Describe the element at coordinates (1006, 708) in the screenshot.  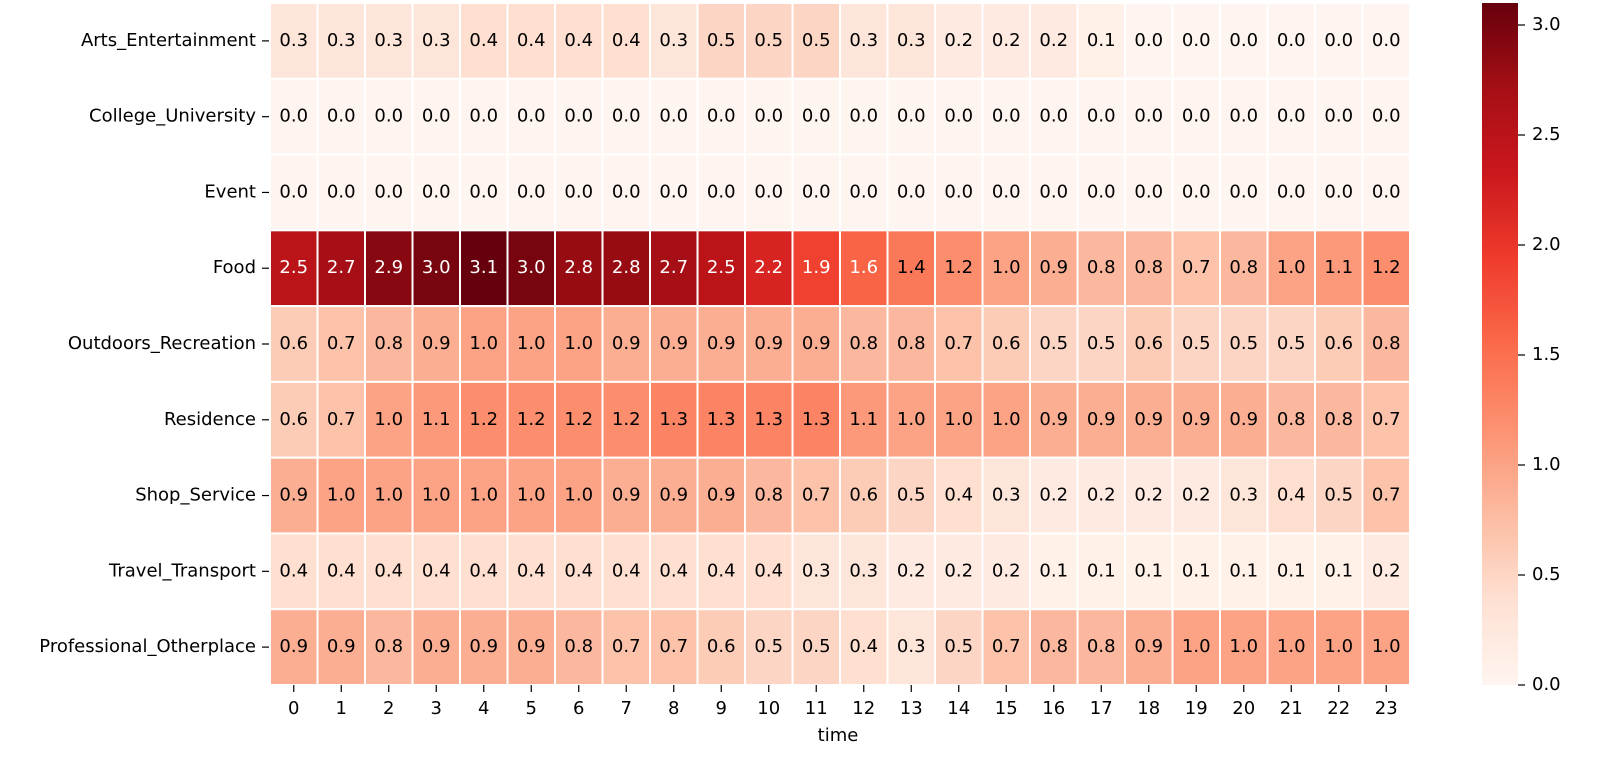
I see `x-tick-label: 15` at that location.